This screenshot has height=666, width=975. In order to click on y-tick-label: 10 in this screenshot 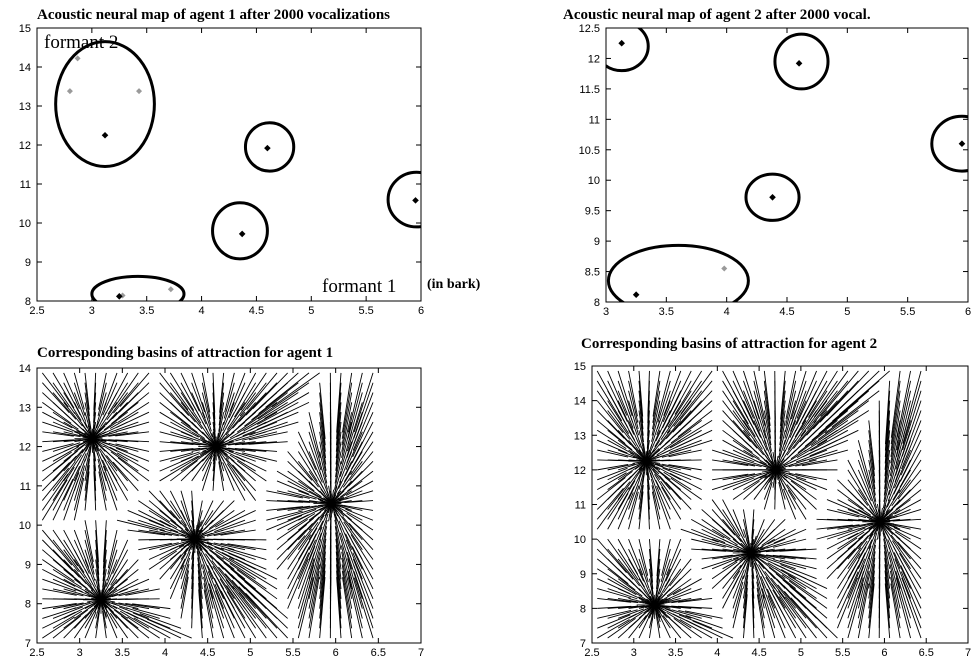, I will do `click(25, 224)`.